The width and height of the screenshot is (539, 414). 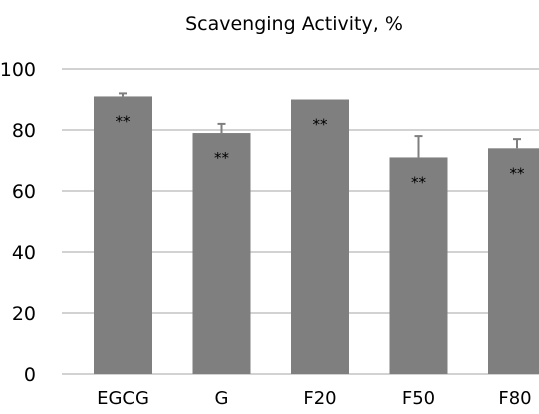 What do you see at coordinates (514, 398) in the screenshot?
I see `x-category-label: F80` at bounding box center [514, 398].